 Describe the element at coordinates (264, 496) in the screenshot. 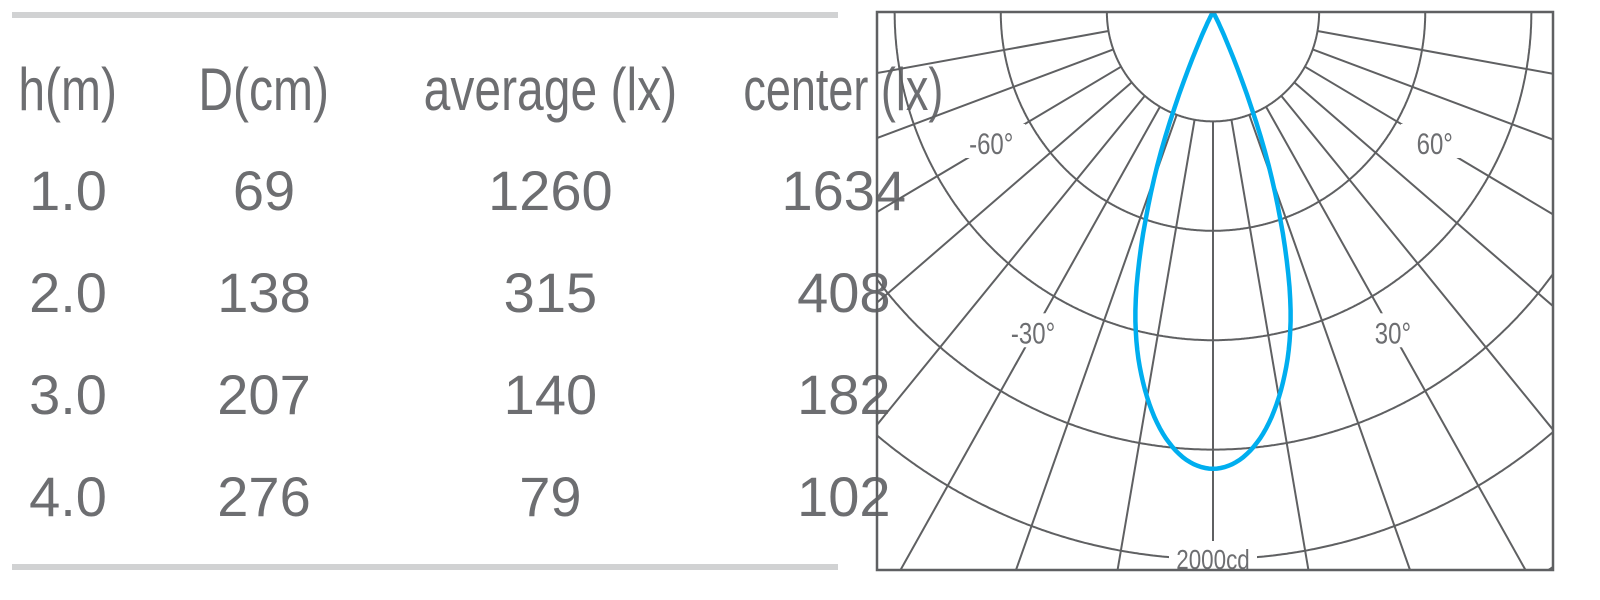

I see `cell: 276` at that location.